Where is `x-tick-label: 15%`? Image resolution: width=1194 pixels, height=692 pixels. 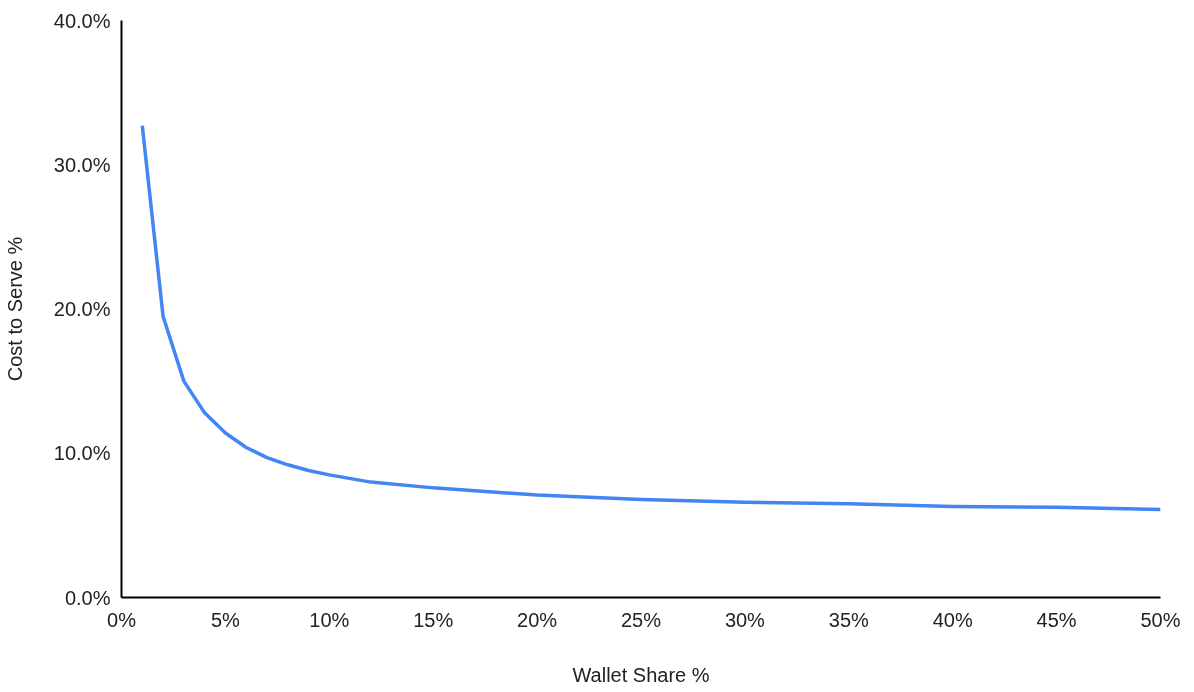 x-tick-label: 15% is located at coordinates (433, 619).